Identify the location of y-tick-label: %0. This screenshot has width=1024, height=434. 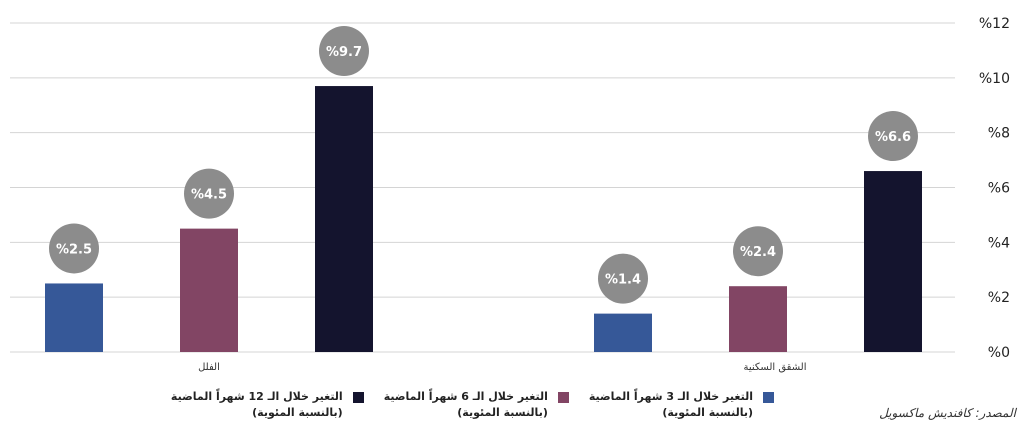
(999, 353).